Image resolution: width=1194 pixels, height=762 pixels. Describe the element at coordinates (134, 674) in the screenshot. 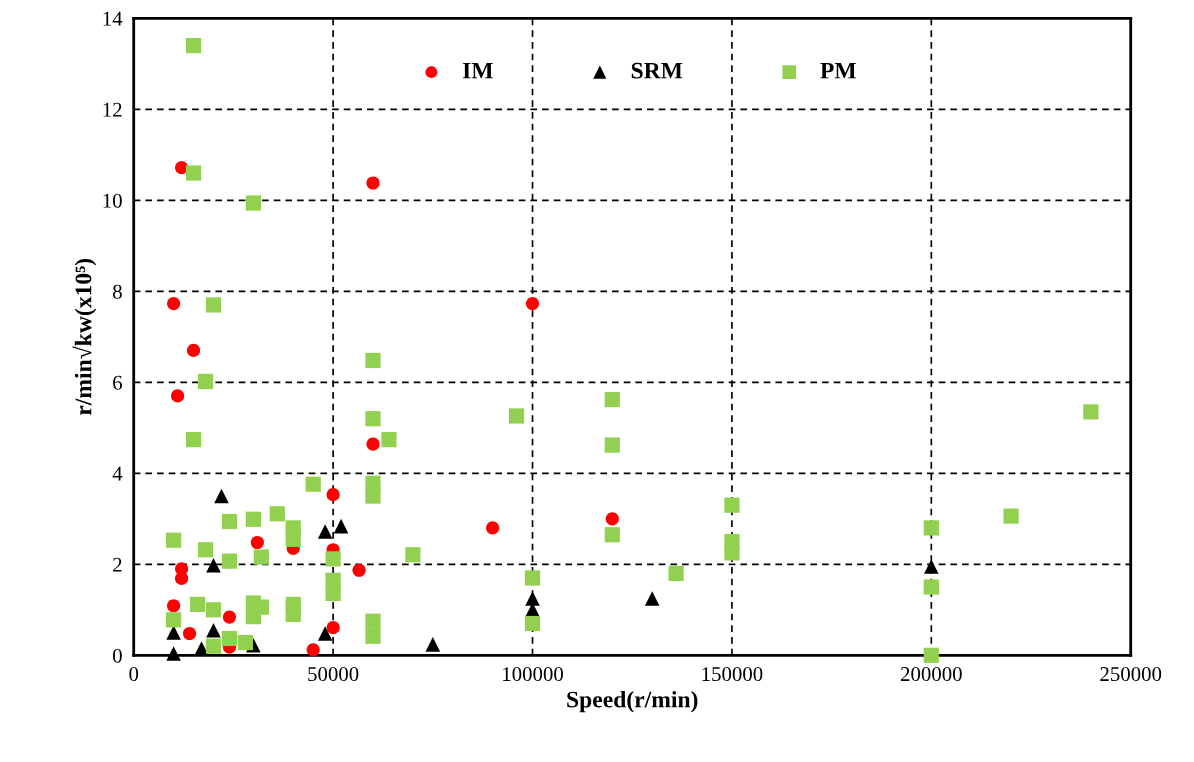

I see `x-tick-label: 0` at that location.